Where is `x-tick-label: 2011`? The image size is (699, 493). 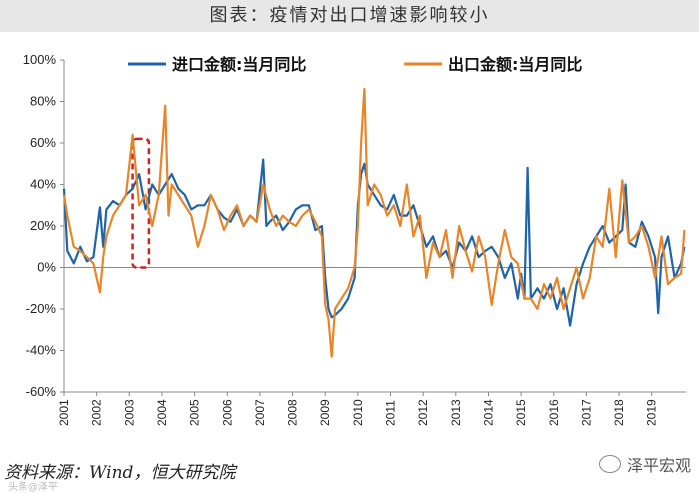
x-tick-label: 2011 is located at coordinates (391, 413).